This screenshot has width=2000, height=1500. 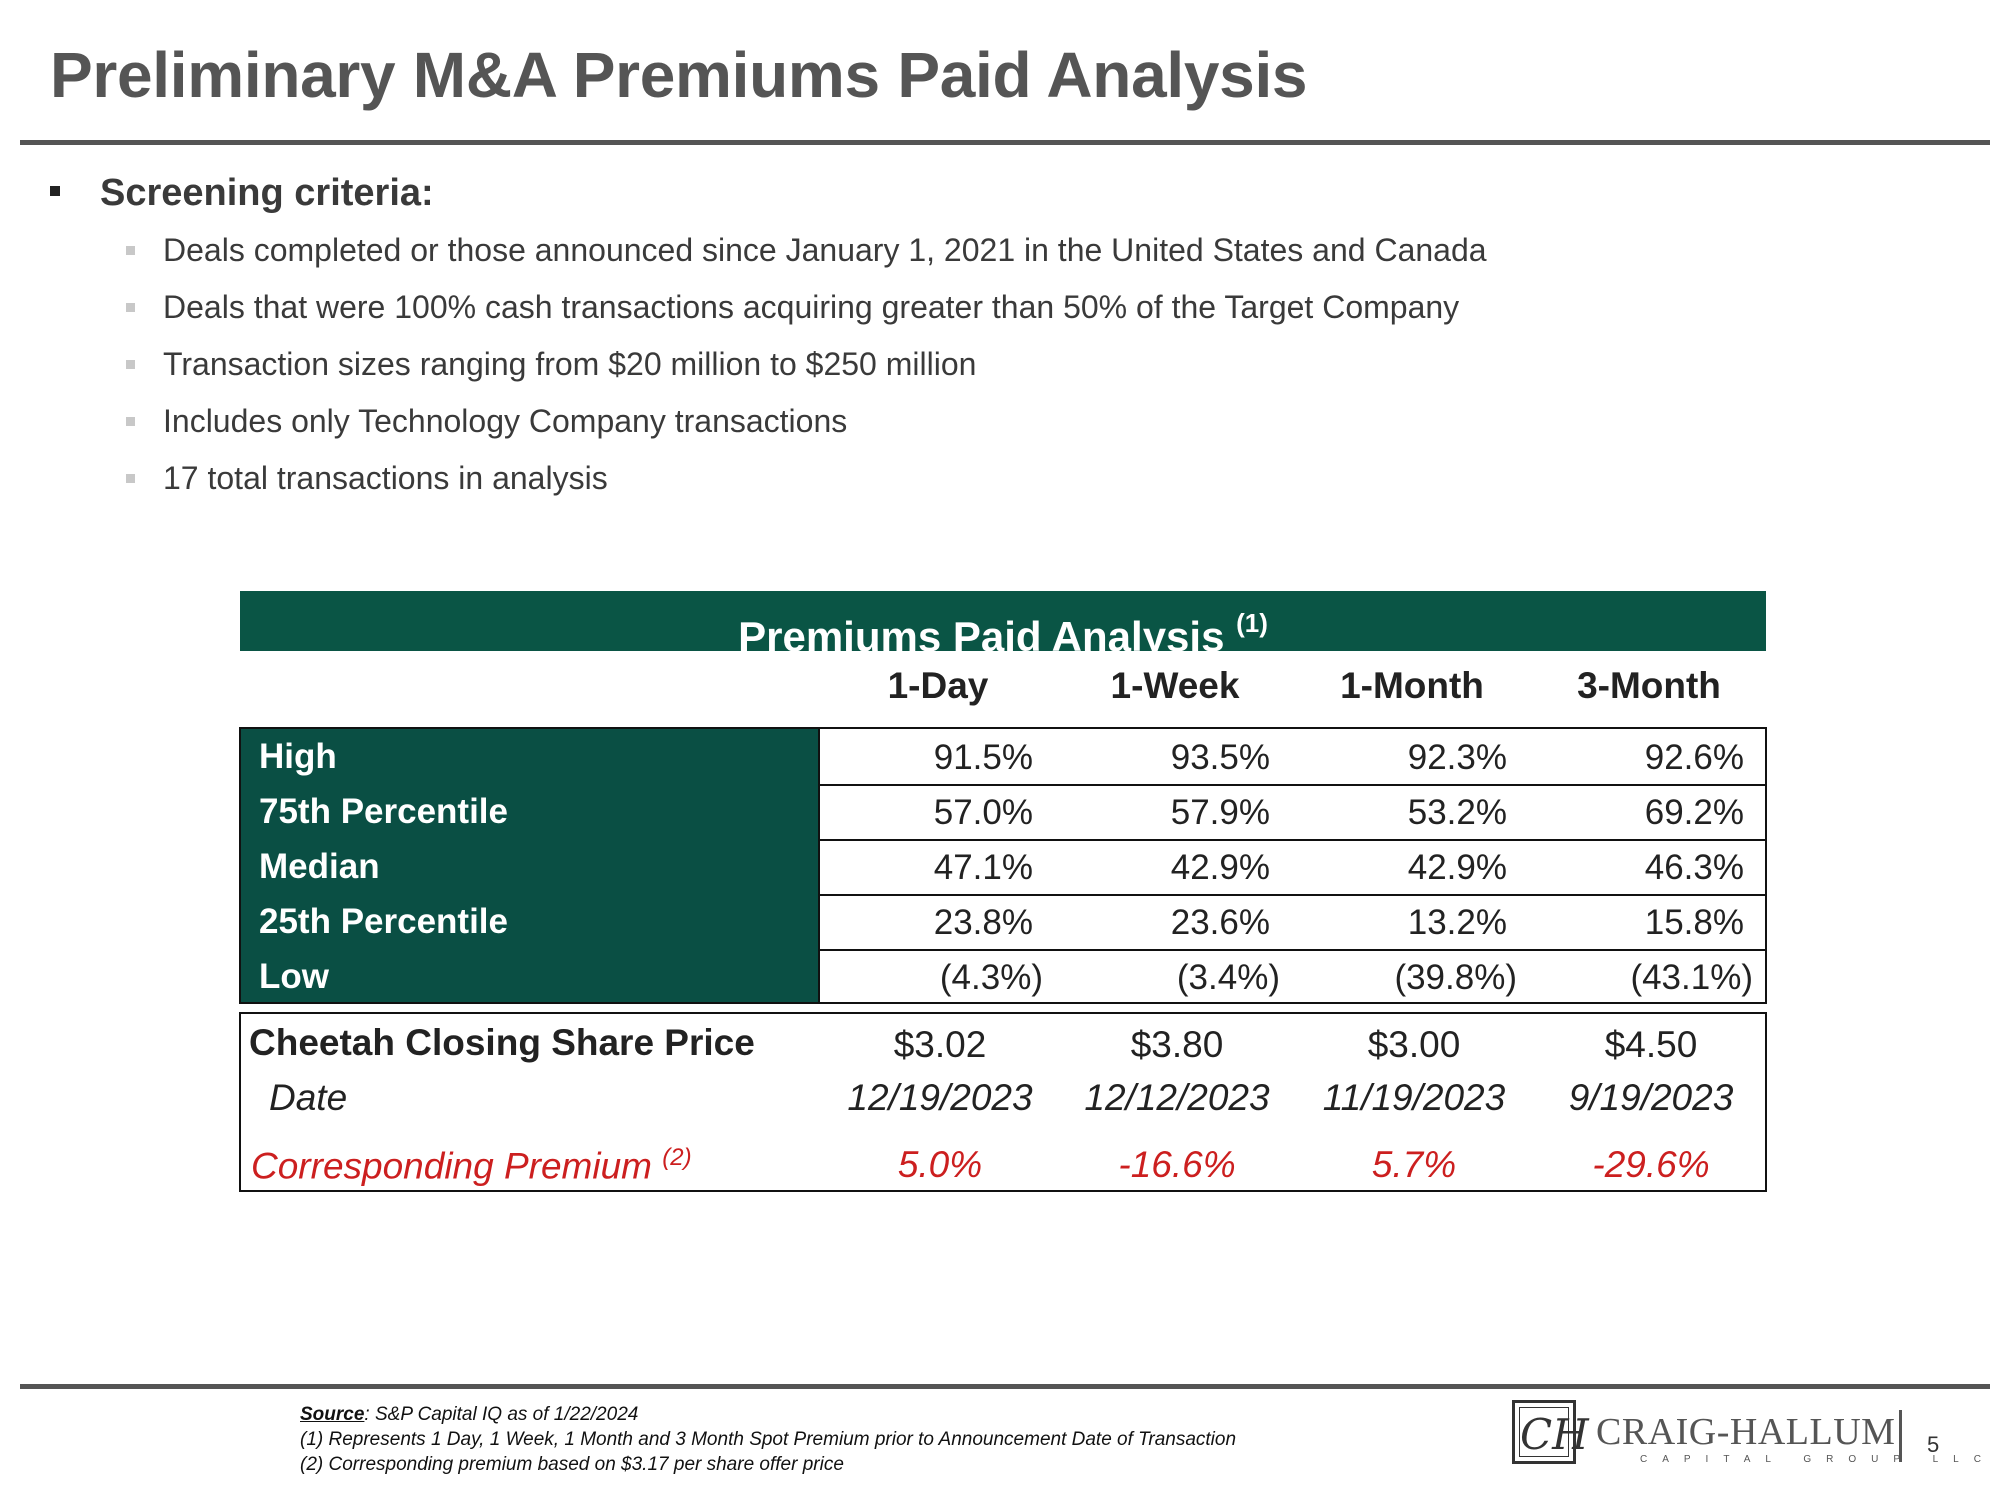 What do you see at coordinates (1412, 685) in the screenshot?
I see `column-header-1-month: 1-Month` at bounding box center [1412, 685].